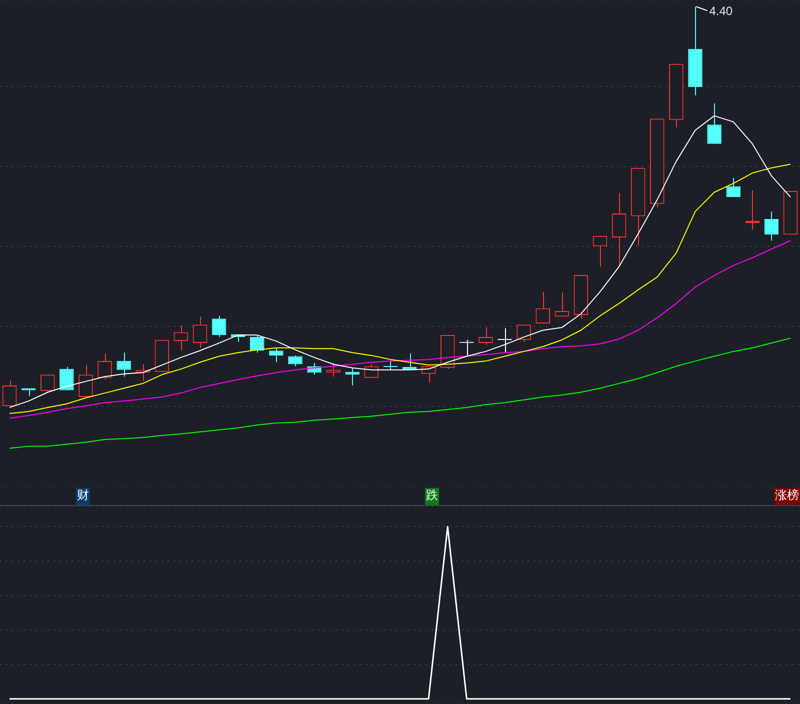 The width and height of the screenshot is (800, 704). What do you see at coordinates (787, 496) in the screenshot?
I see `text: 涨榜` at bounding box center [787, 496].